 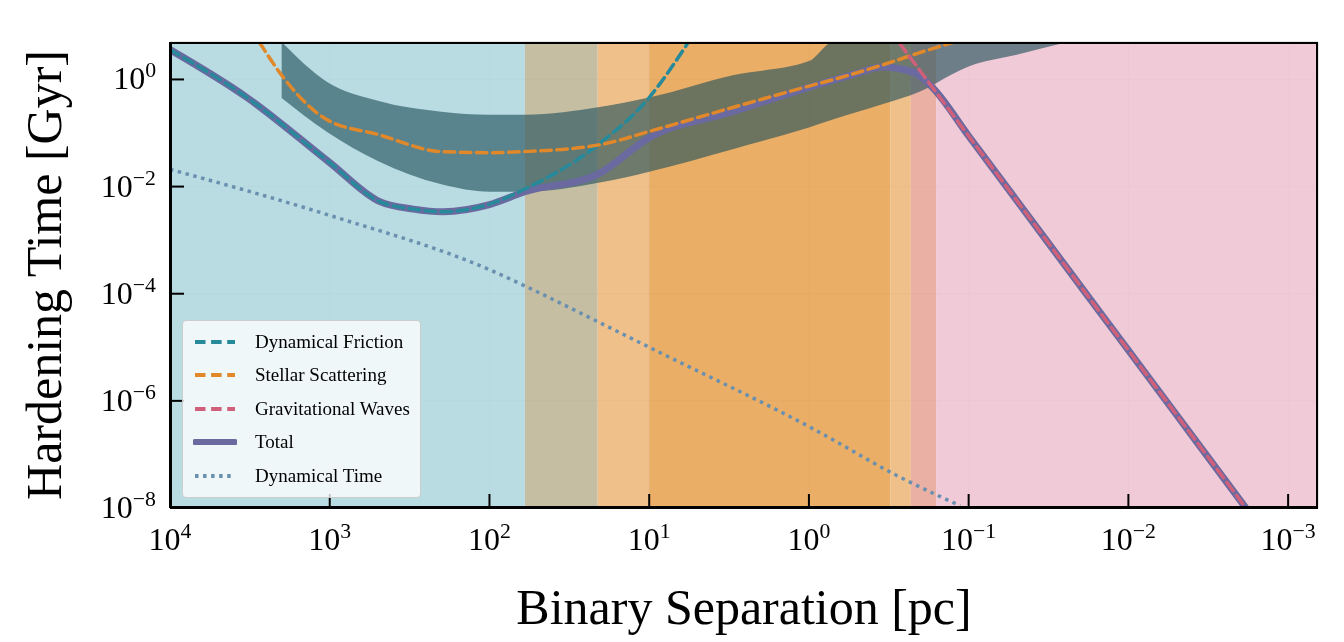 What do you see at coordinates (809, 538) in the screenshot?
I see `x-tick-label: 10$^{0}$` at bounding box center [809, 538].